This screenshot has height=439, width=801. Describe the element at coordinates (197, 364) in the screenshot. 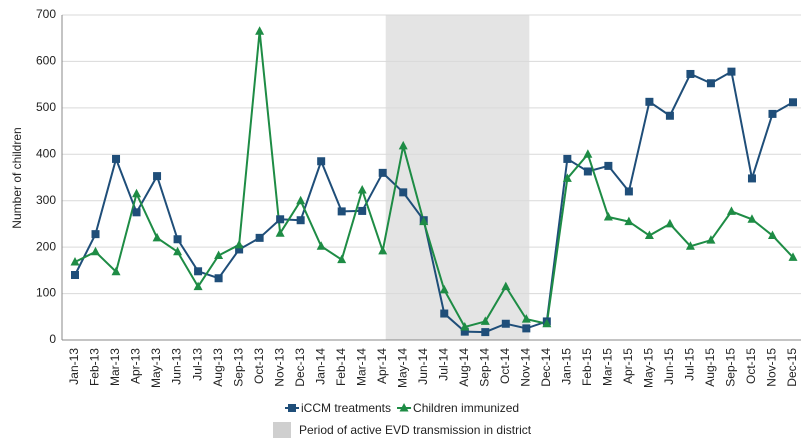

I see `x-tick-label: Jul-13` at that location.